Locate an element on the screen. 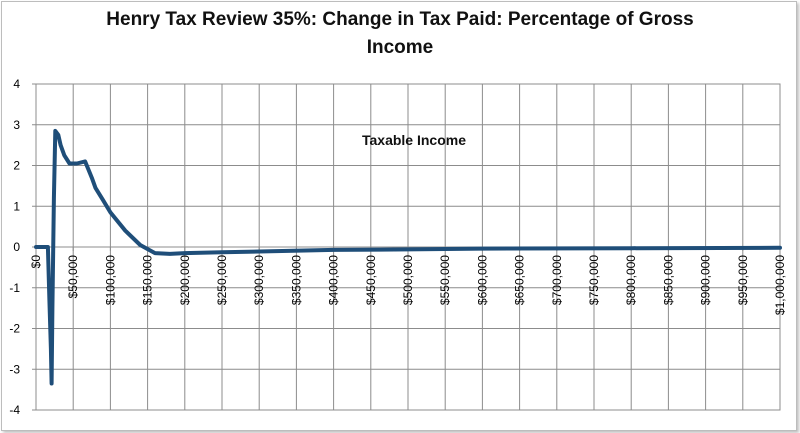 The image size is (800, 433). y-tick-label: 2 is located at coordinates (16, 166).